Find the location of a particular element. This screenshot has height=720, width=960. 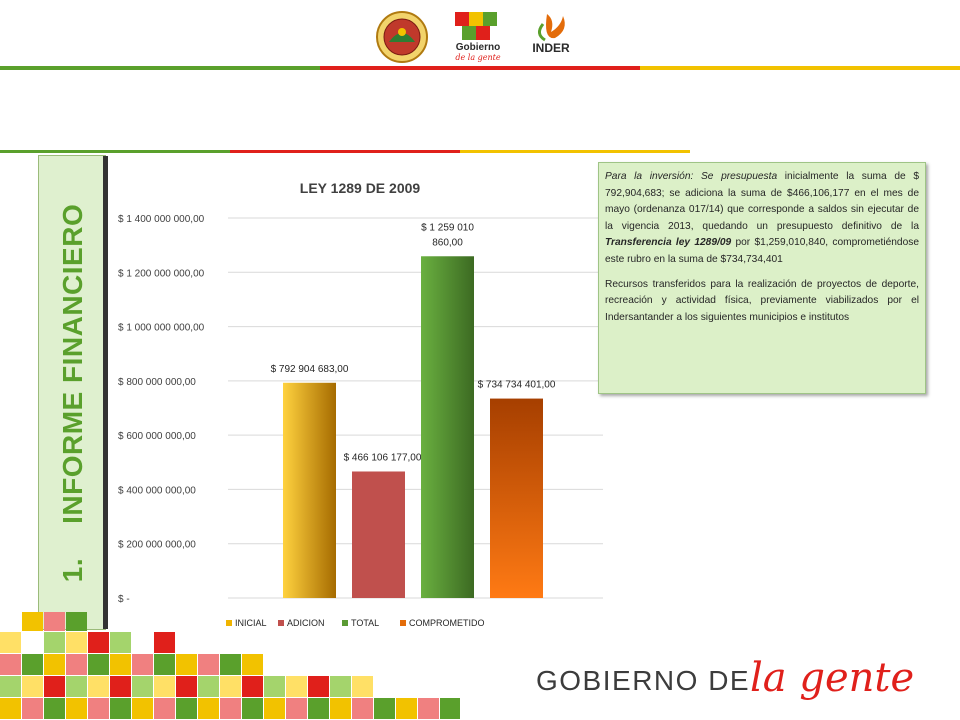

header-stripe is located at coordinates (480, 68).